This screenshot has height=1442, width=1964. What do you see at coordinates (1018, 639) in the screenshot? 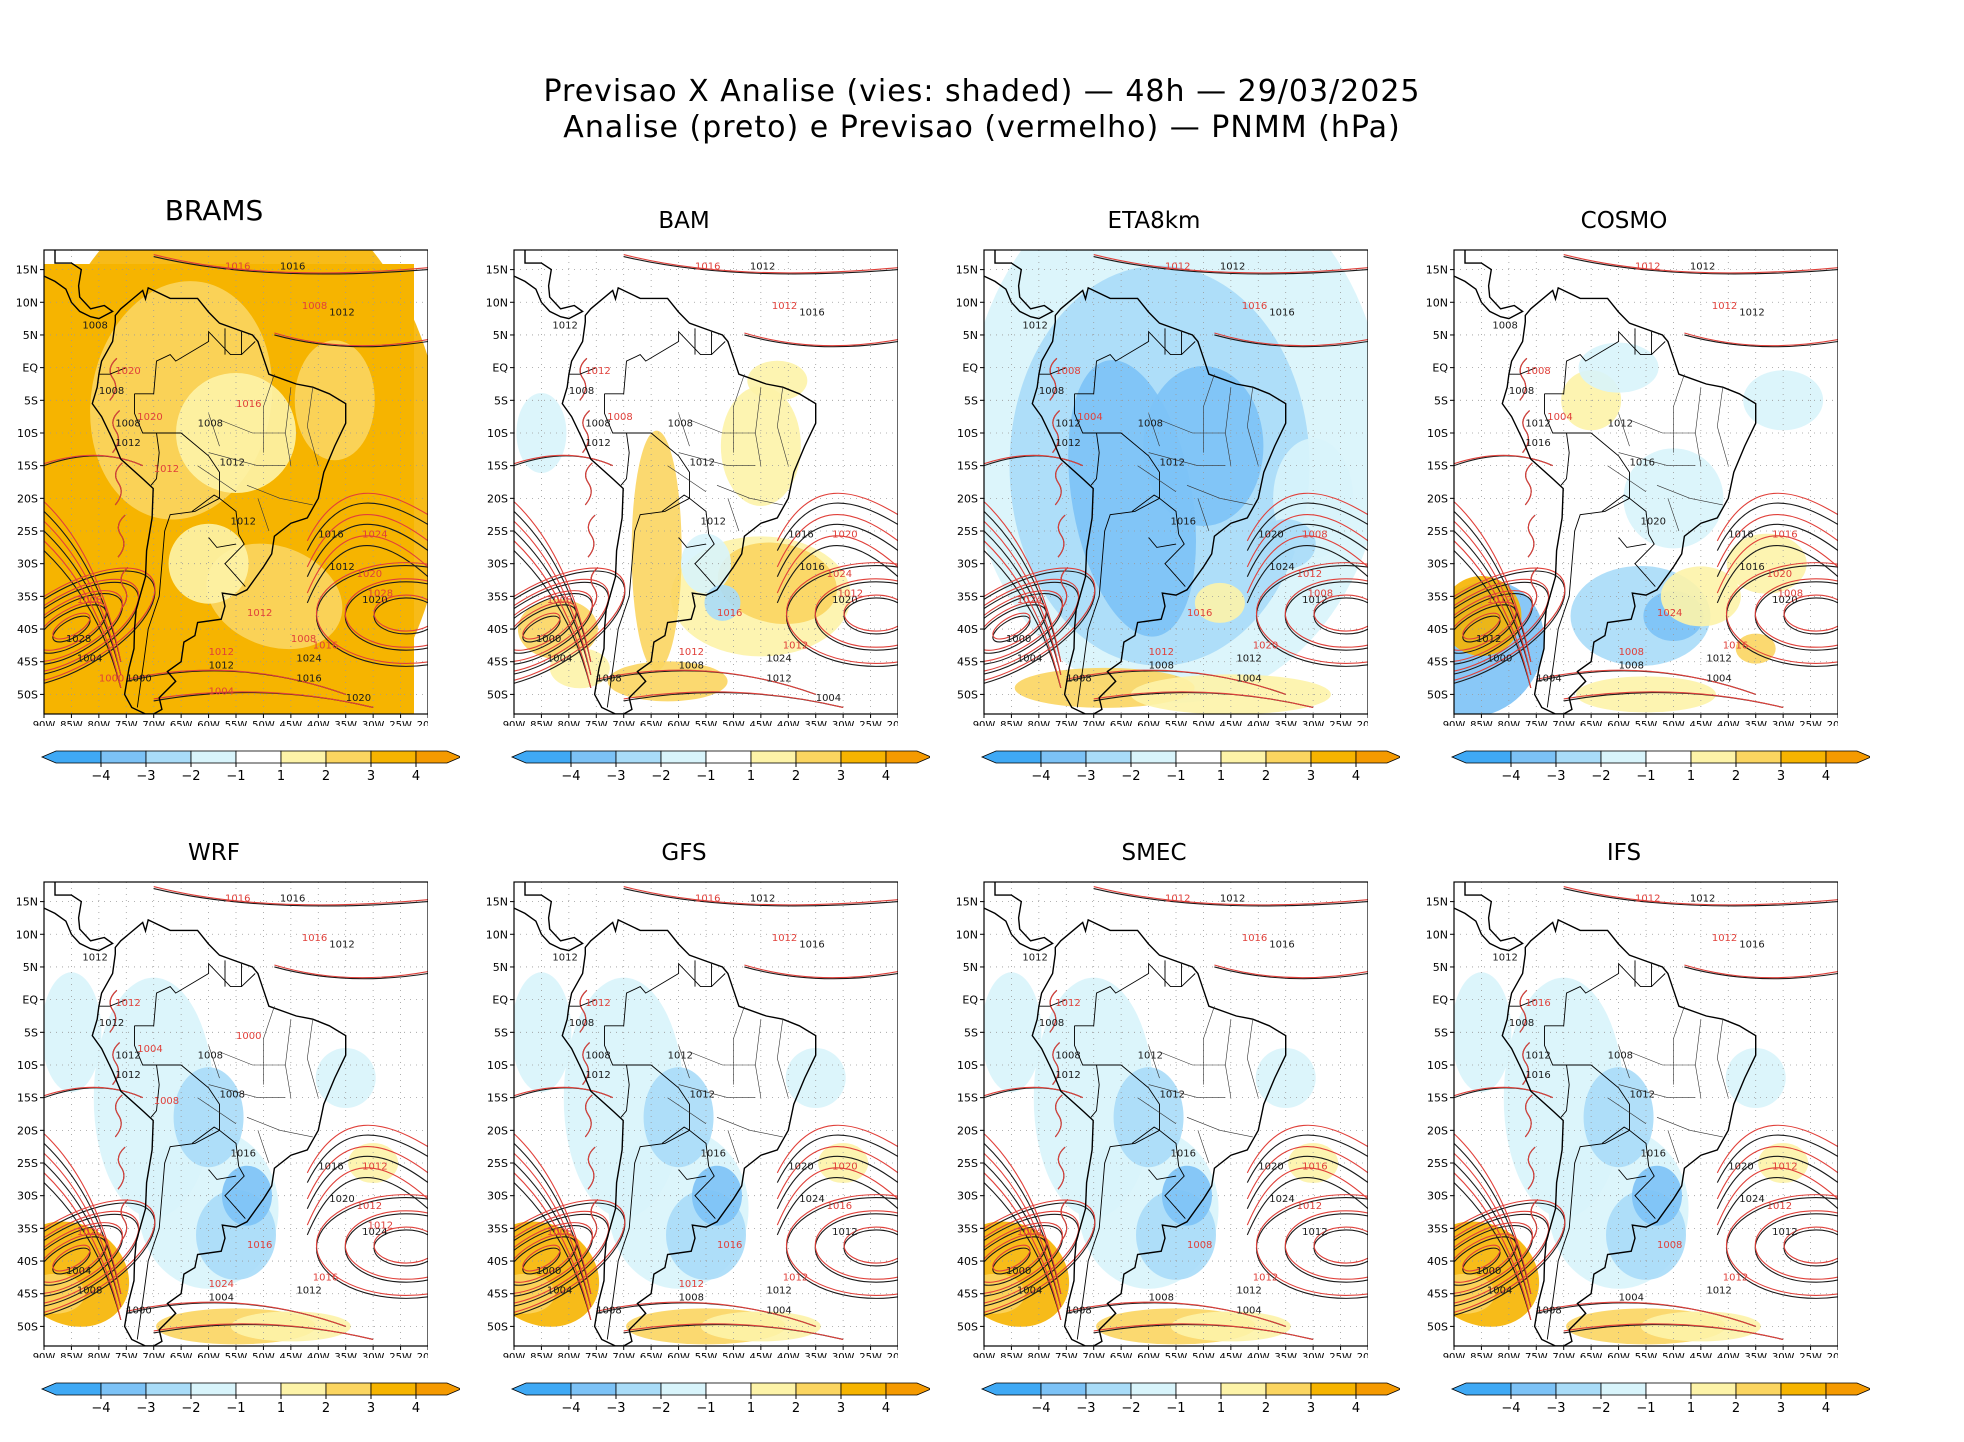
I see `analysis-isobar-label: 1000` at bounding box center [1018, 639].